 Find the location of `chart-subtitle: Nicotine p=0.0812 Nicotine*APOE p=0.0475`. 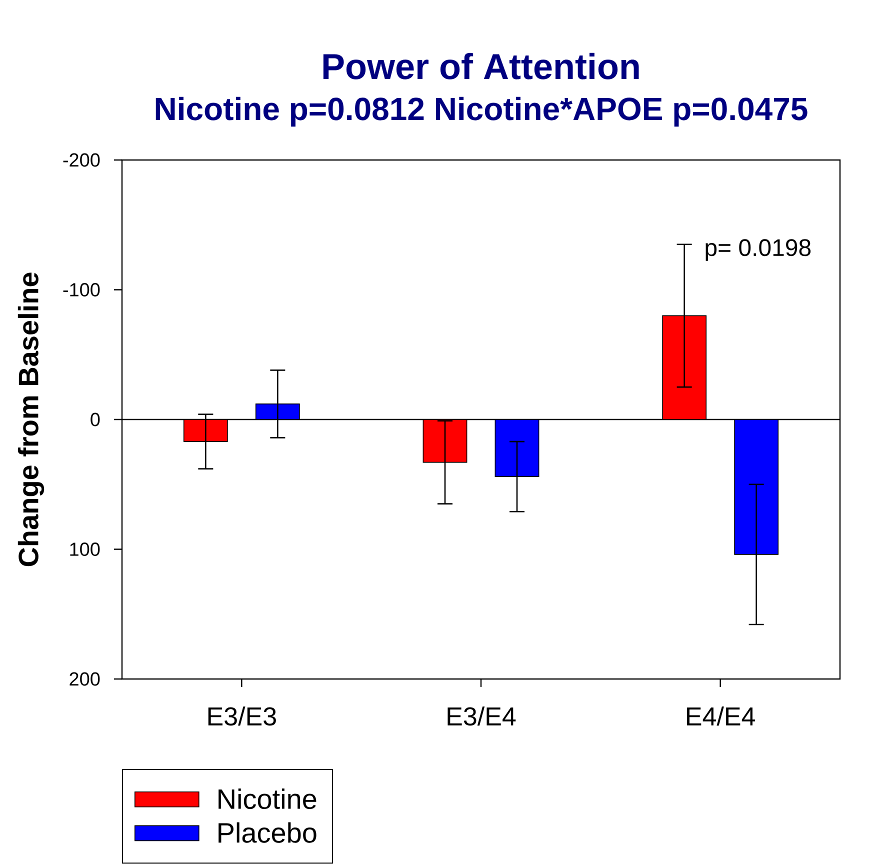

chart-subtitle: Nicotine p=0.0812 Nicotine*APOE p=0.0475 is located at coordinates (482, 111).